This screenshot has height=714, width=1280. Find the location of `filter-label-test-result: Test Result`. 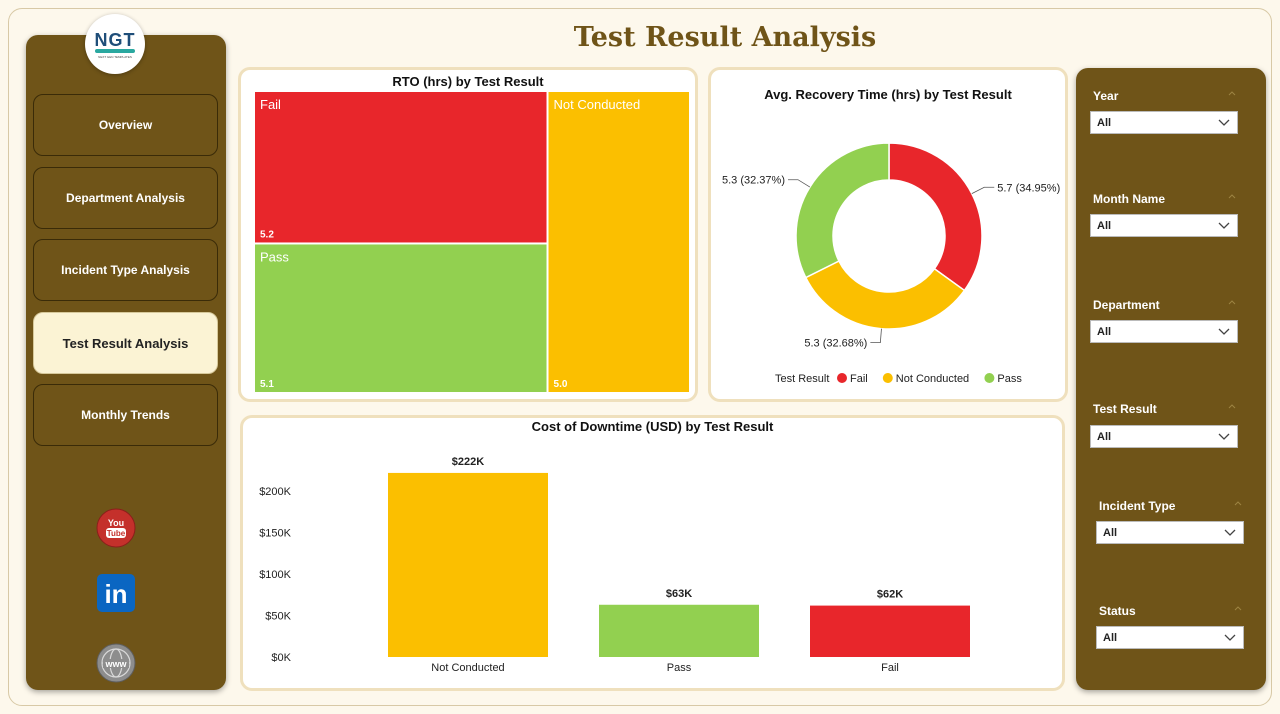

filter-label-test-result: Test Result is located at coordinates (1125, 409).